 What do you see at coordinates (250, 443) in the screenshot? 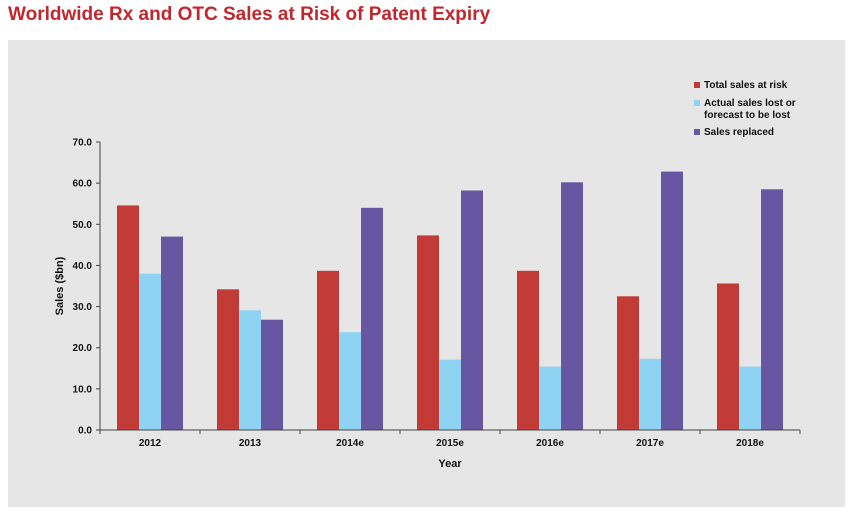
I see `x-tick-label: 2013` at bounding box center [250, 443].